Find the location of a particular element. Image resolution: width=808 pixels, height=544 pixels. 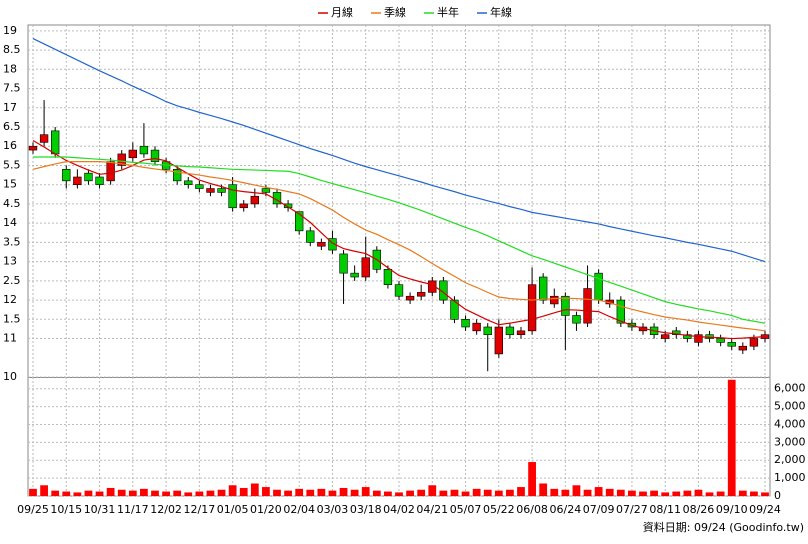

x-tick-label: 07/27 is located at coordinates (632, 509).